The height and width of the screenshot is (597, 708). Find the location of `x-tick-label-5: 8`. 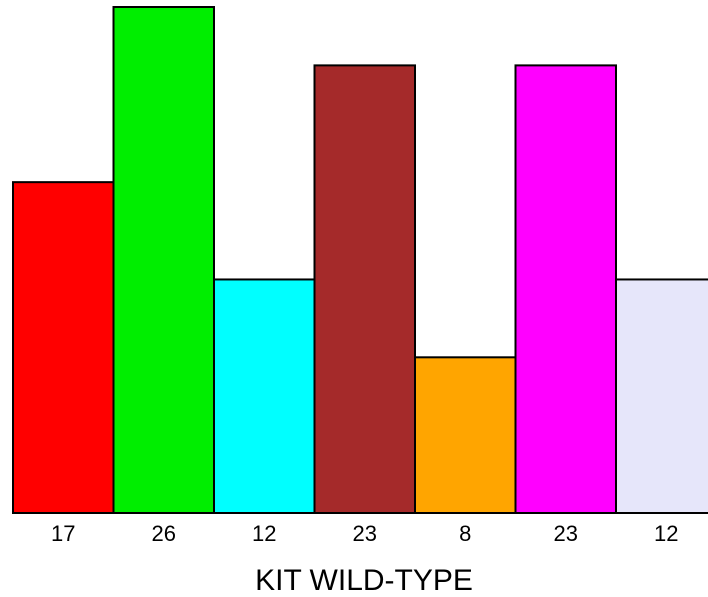

x-tick-label-5: 8 is located at coordinates (465, 533).